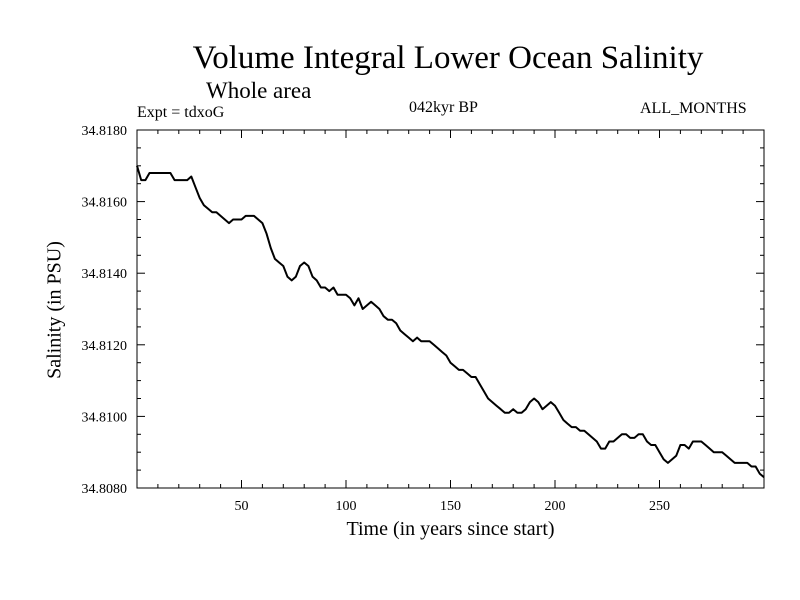  What do you see at coordinates (346, 506) in the screenshot?
I see `x-tick-label: 100` at bounding box center [346, 506].